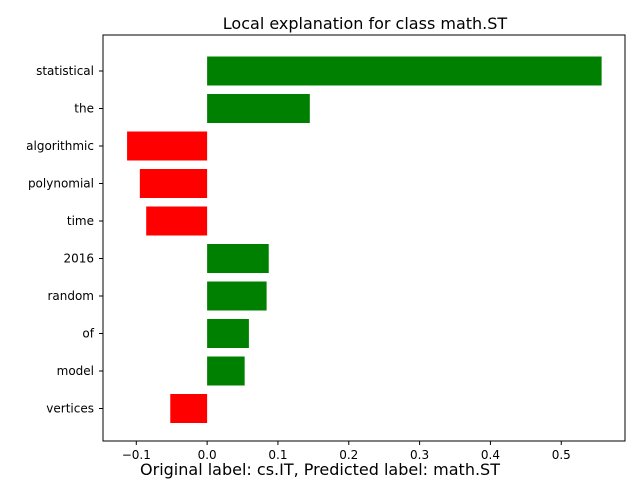  Describe the element at coordinates (80, 221) in the screenshot. I see `y-tick-label: time` at that location.